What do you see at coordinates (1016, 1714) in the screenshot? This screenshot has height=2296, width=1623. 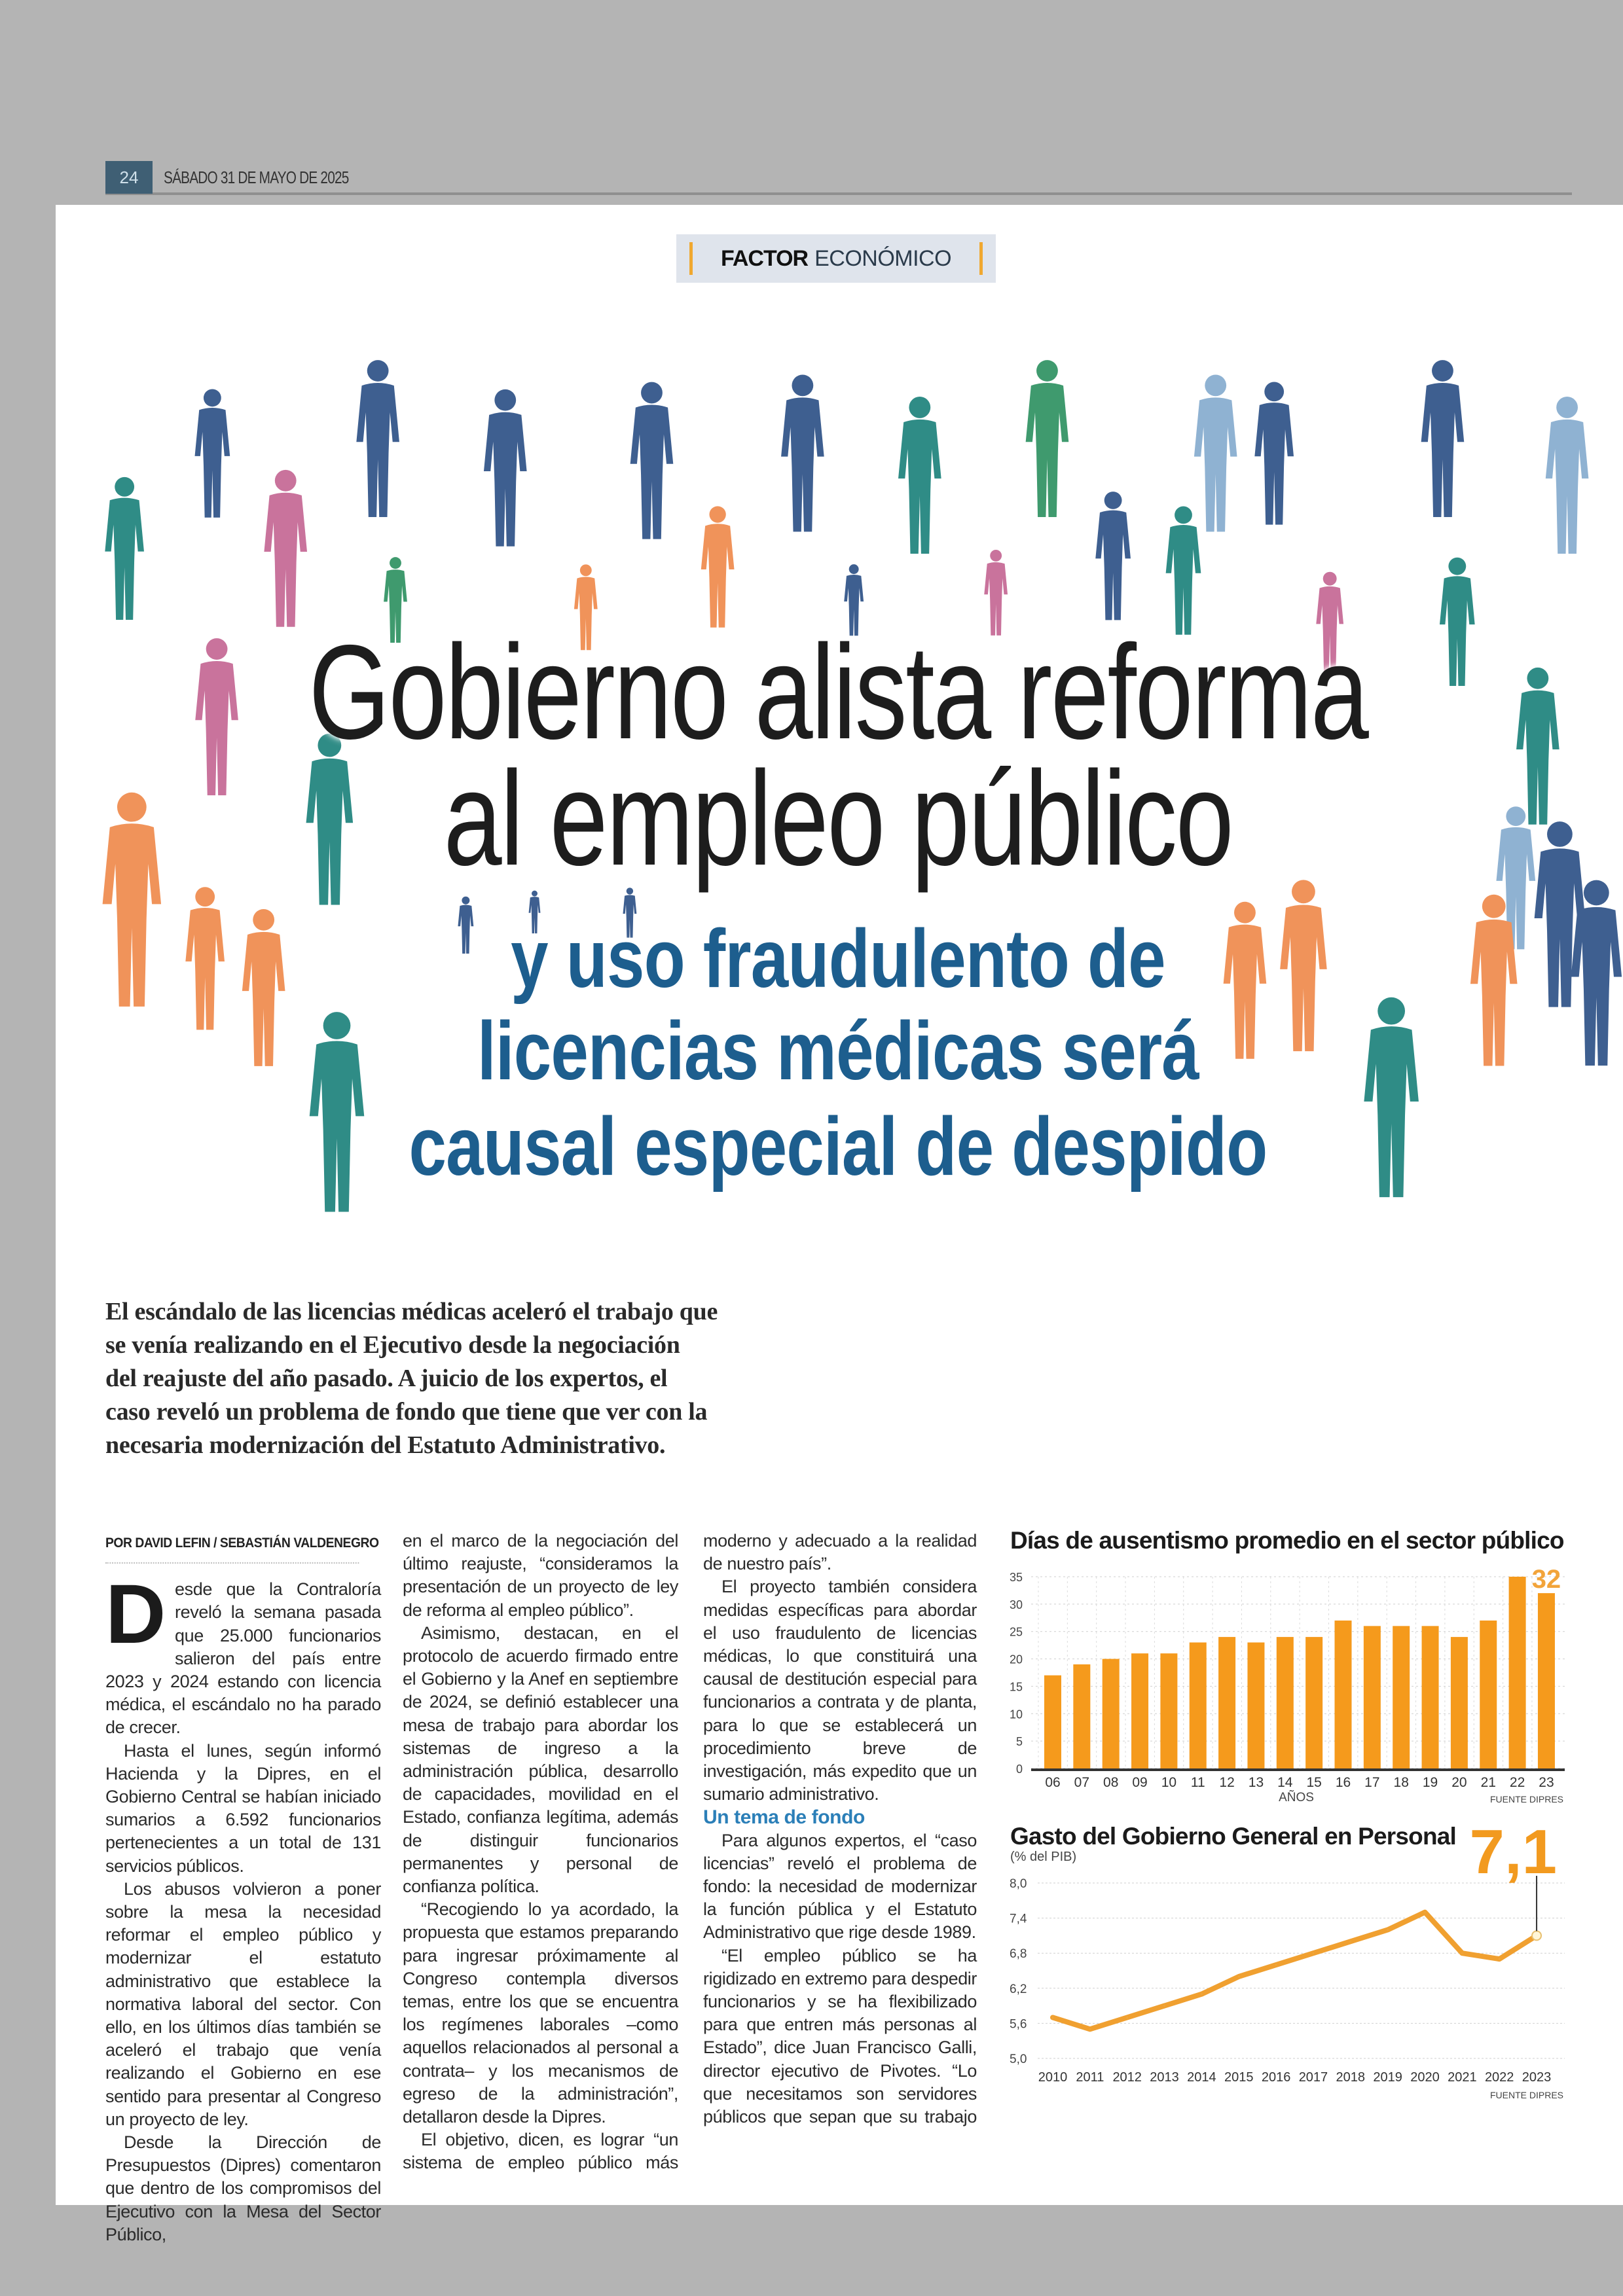 I see `y-tick-label: 10` at bounding box center [1016, 1714].